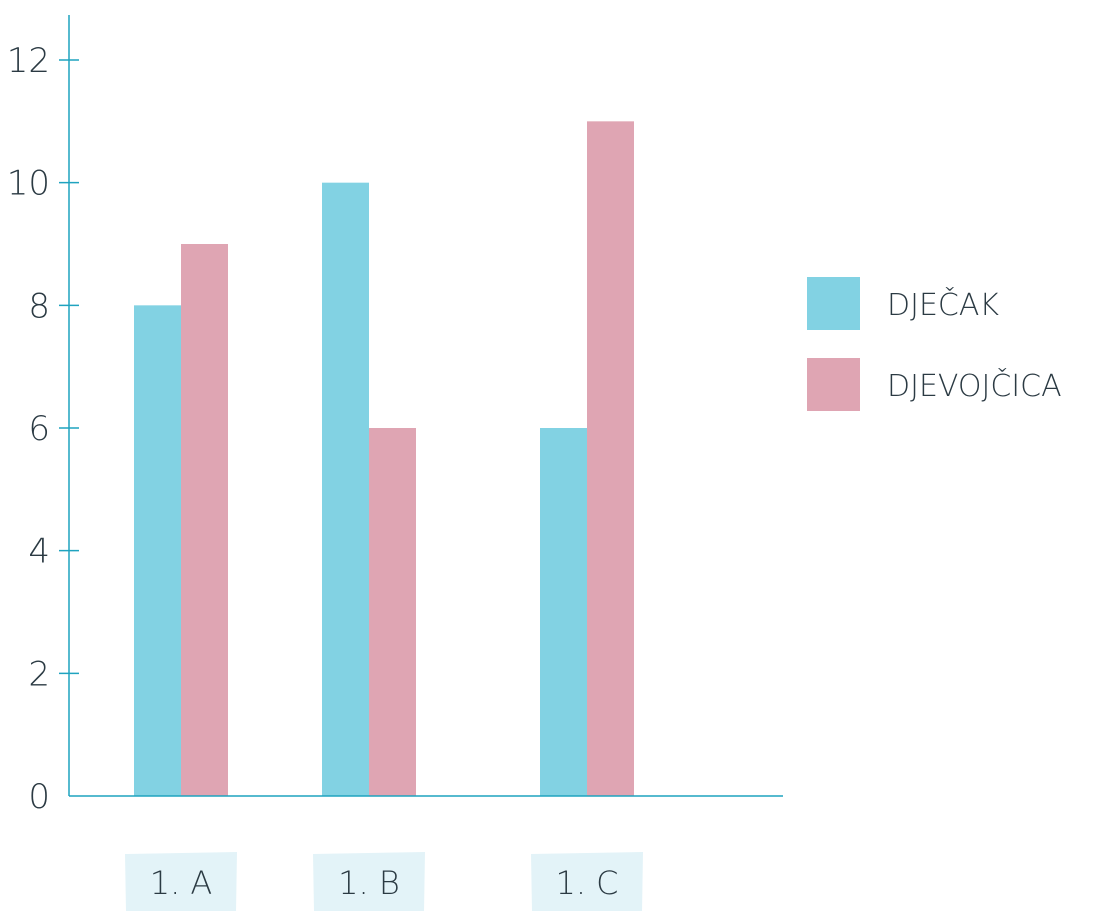  Describe the element at coordinates (39, 429) in the screenshot. I see `y-tick-label: 6` at that location.